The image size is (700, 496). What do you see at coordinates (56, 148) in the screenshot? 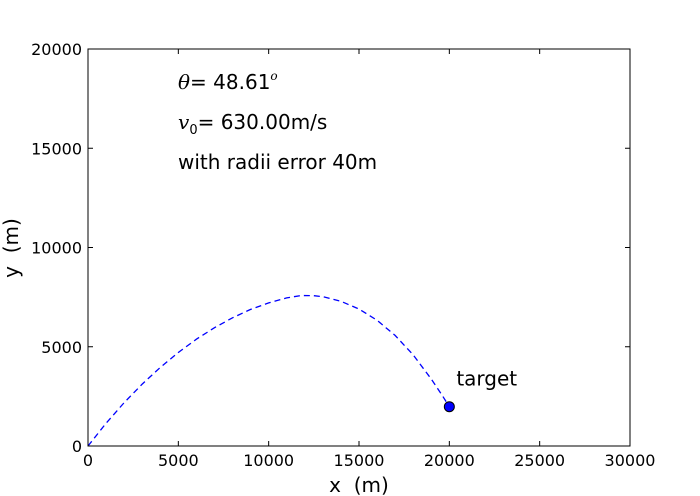
I see `y-tick-label: 15000` at bounding box center [56, 148].